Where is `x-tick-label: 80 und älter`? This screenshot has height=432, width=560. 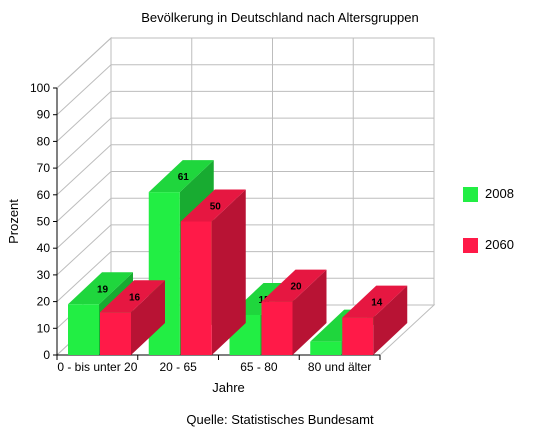
x-tick-label: 80 und älter is located at coordinates (339, 367).